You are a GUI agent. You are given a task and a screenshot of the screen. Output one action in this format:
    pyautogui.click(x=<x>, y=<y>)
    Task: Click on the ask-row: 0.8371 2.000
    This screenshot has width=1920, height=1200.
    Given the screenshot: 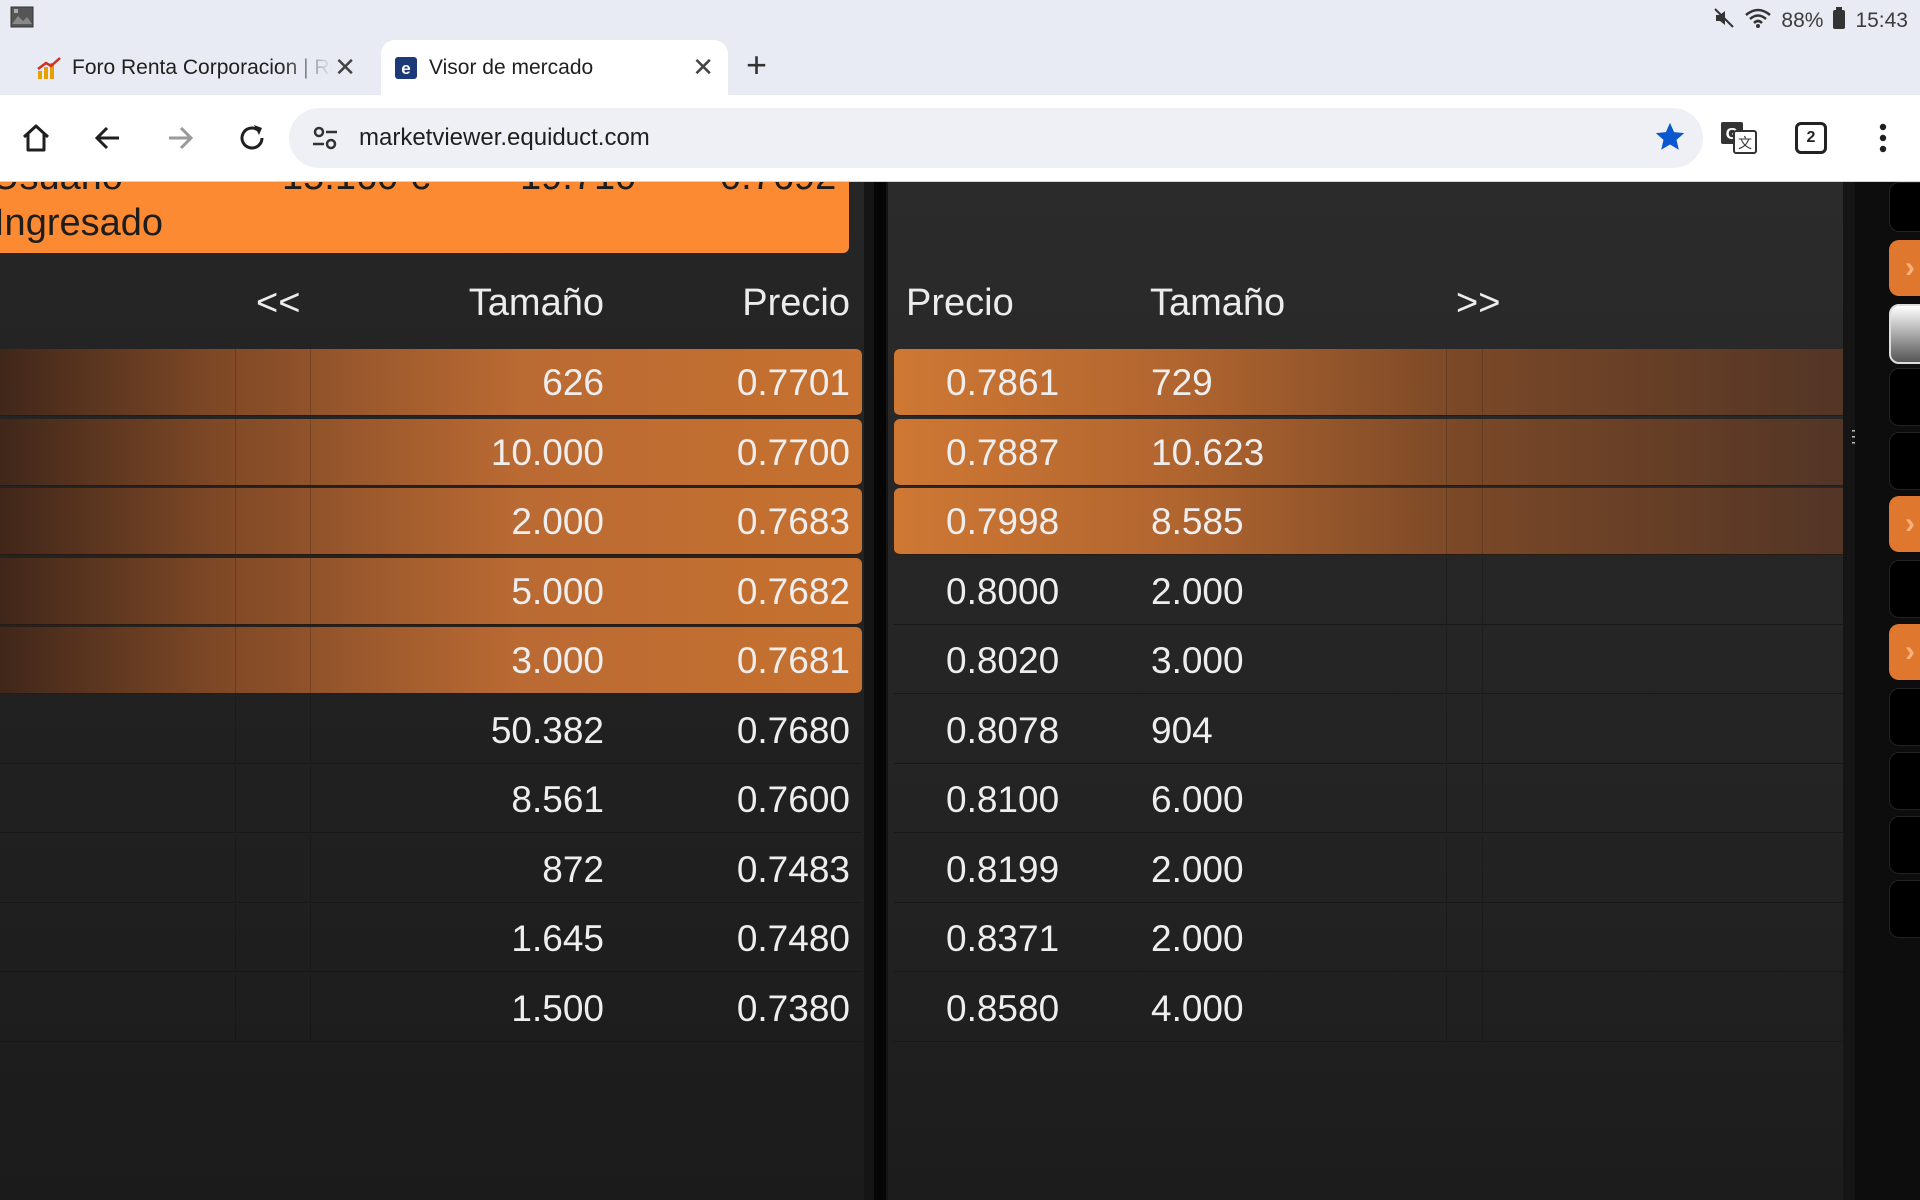 What is the action you would take?
    pyautogui.click(x=1368, y=938)
    